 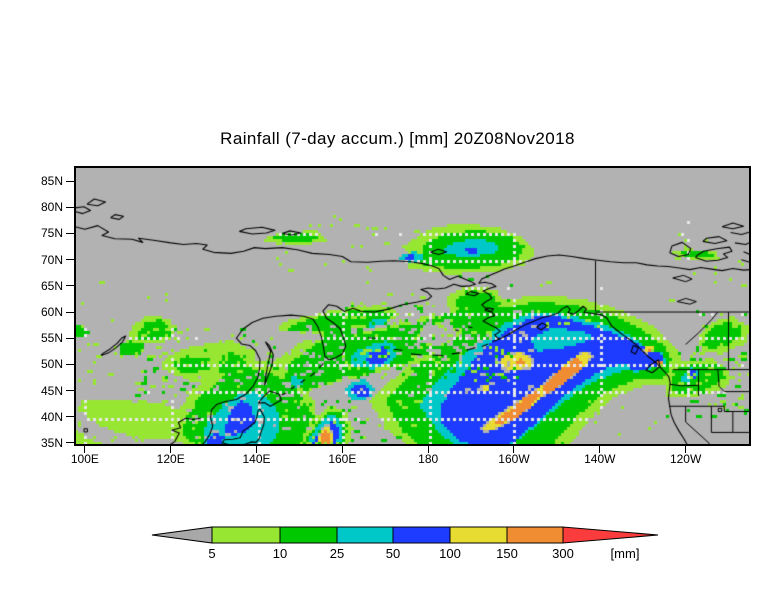 What do you see at coordinates (256, 459) in the screenshot?
I see `x-axis-label: 140E` at bounding box center [256, 459].